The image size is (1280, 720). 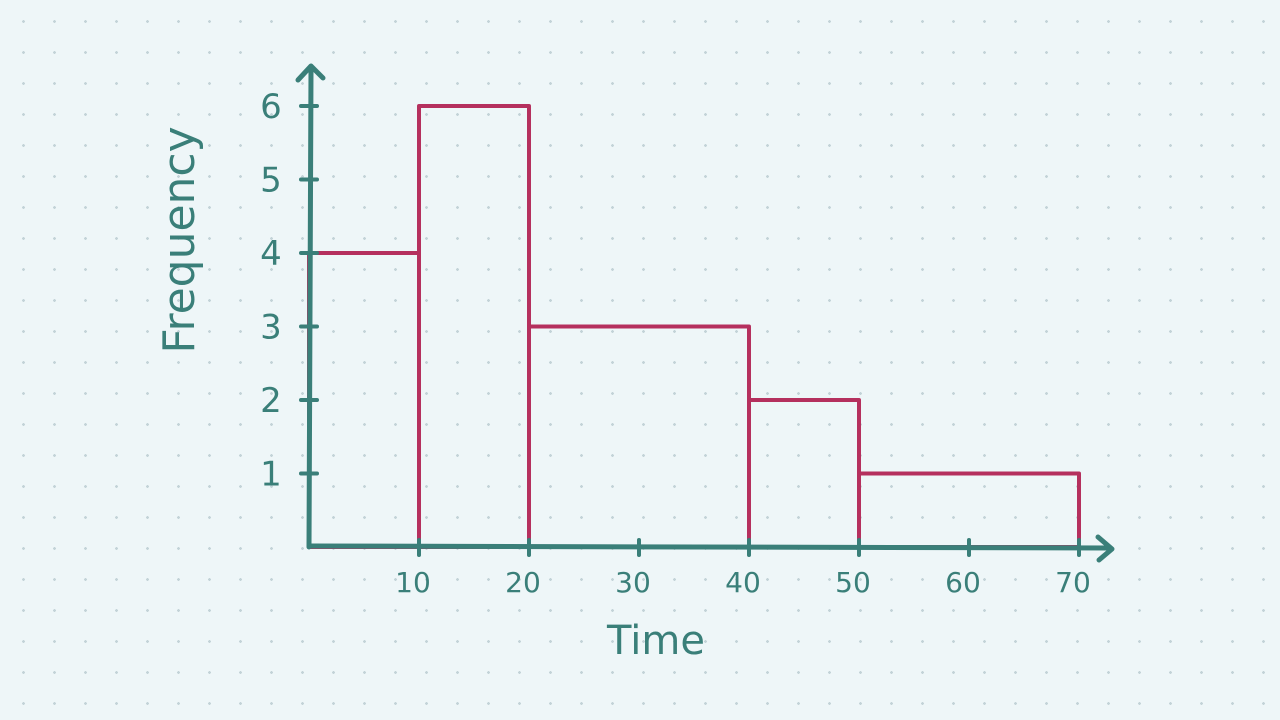 What do you see at coordinates (179, 239) in the screenshot?
I see `y-axis-label: Frequency` at bounding box center [179, 239].